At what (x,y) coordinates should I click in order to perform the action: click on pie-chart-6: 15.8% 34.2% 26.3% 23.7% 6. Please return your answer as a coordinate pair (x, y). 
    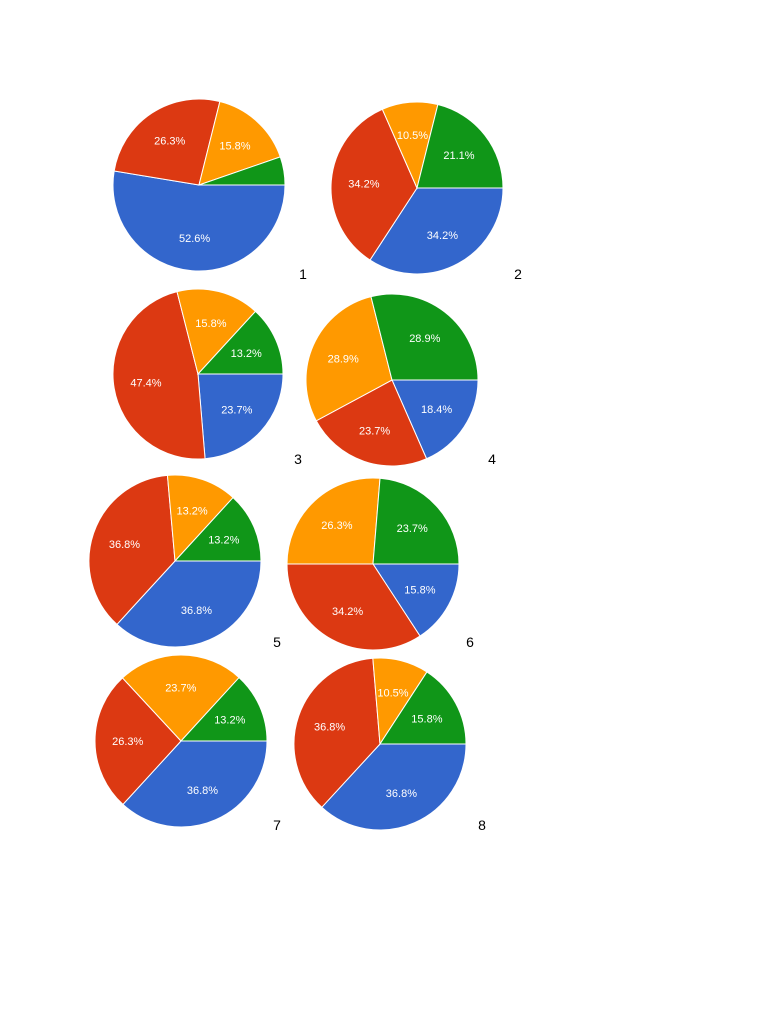
    Looking at the image, I should click on (380, 564).